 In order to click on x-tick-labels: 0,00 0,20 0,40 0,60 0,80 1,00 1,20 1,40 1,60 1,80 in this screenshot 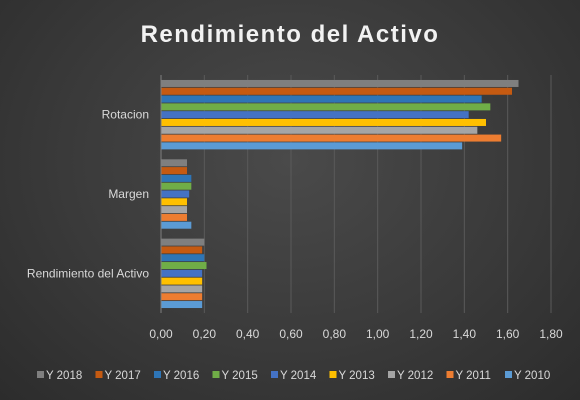, I will do `click(356, 334)`.